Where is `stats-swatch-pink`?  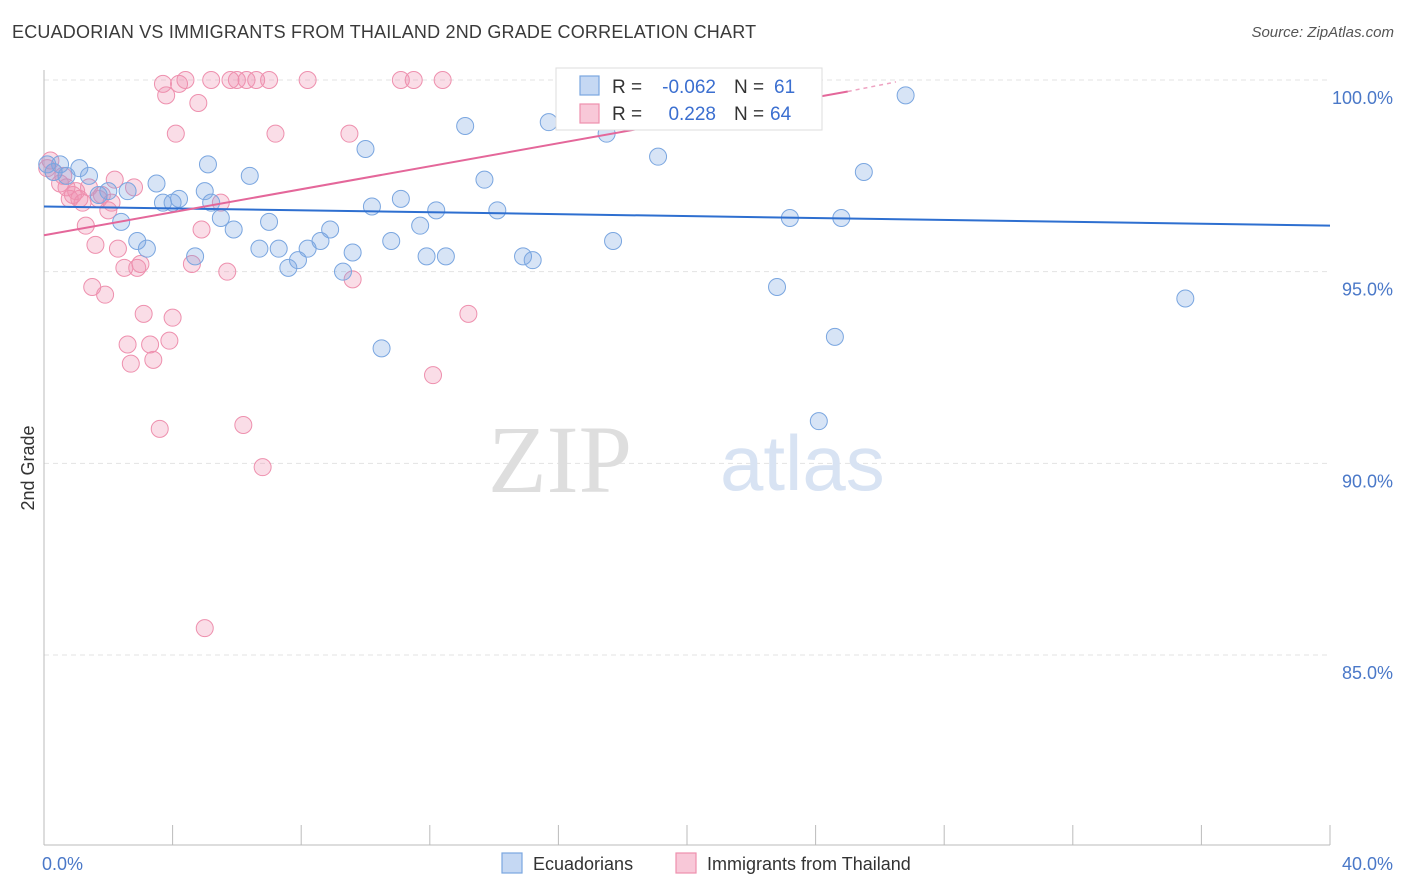 stats-swatch-pink is located at coordinates (589, 113).